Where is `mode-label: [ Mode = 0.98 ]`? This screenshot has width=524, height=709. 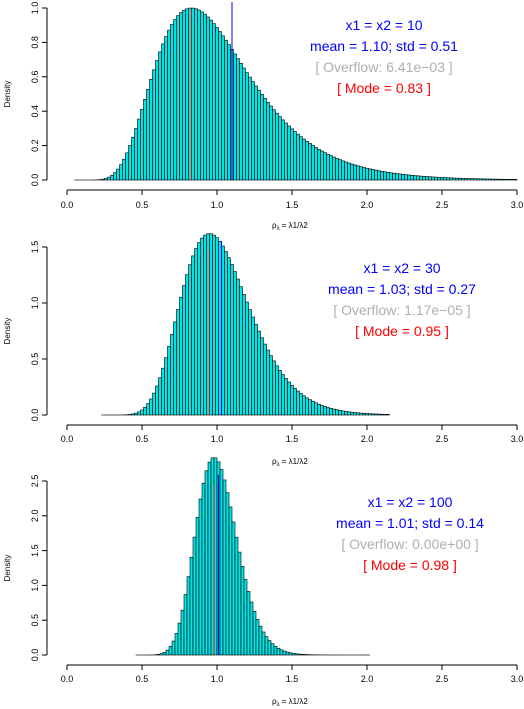 mode-label: [ Mode = 0.98 ] is located at coordinates (410, 565).